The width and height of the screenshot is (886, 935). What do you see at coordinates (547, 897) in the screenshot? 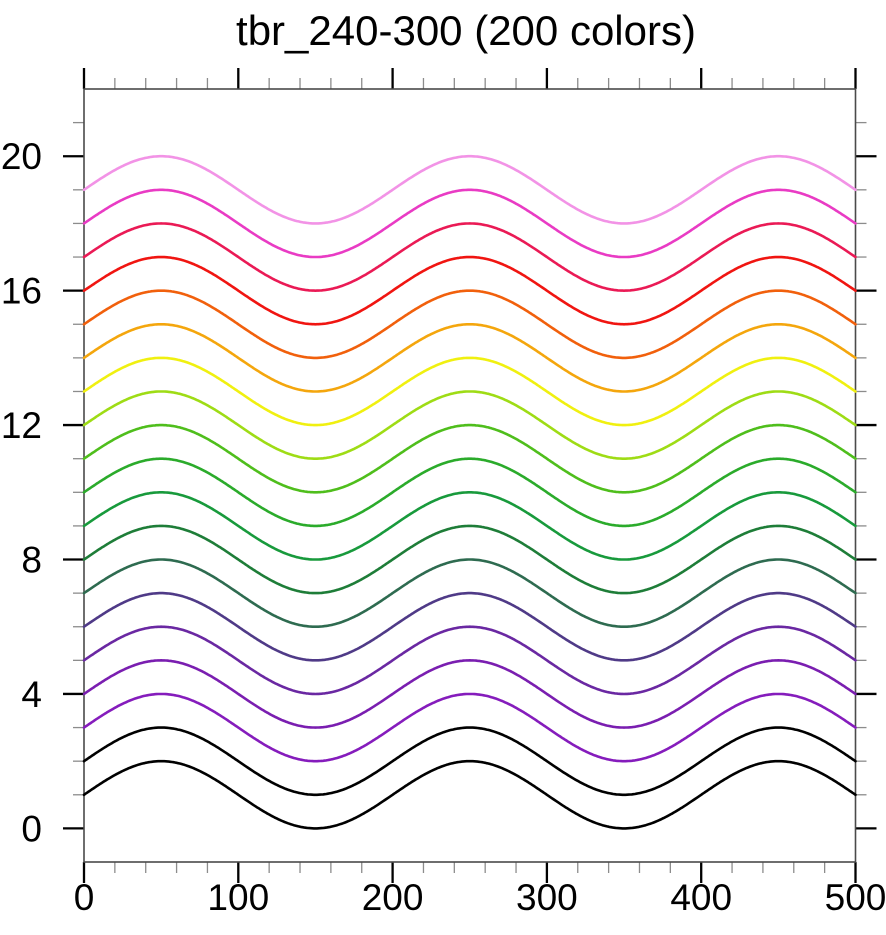
I see `x-tick-label: 300` at bounding box center [547, 897].